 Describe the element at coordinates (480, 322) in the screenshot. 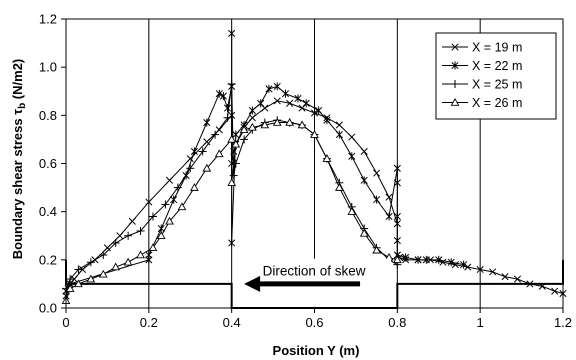

I see `x-tick-label: 1` at that location.